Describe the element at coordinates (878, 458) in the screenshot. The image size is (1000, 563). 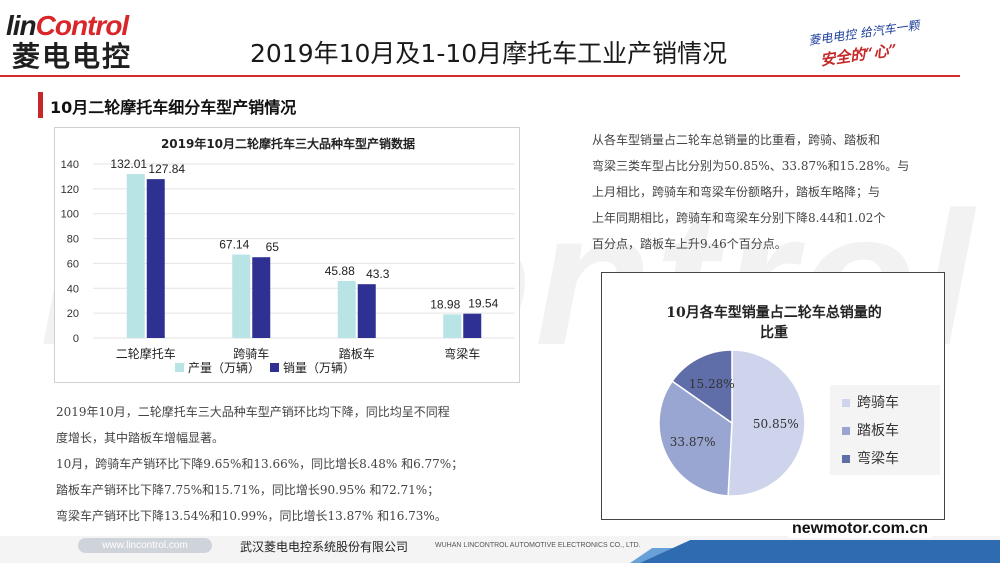
I see `pie-legend-label: 弯梁车` at that location.